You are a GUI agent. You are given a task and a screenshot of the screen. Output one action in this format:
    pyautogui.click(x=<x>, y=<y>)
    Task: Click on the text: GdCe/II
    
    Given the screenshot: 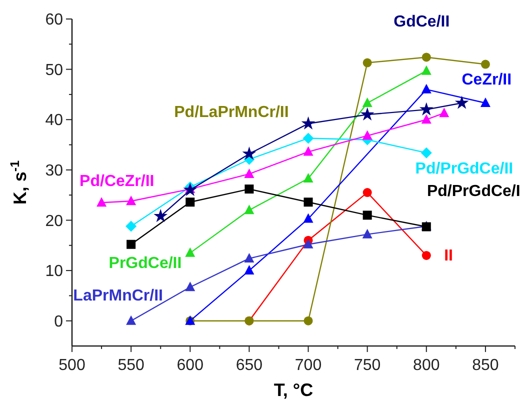 What is the action you would take?
    pyautogui.click(x=422, y=22)
    